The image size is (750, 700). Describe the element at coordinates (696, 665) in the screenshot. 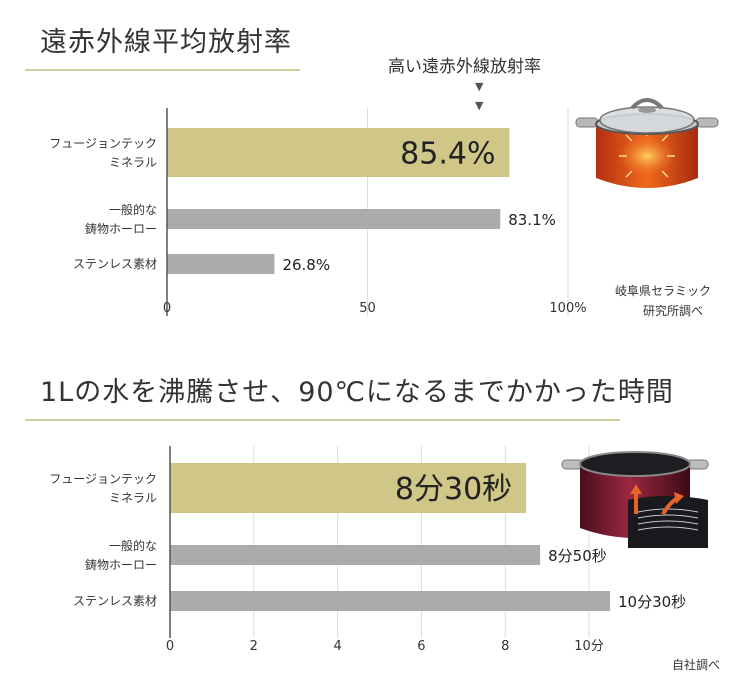

I see `chart2-source: 自社調べ` at that location.